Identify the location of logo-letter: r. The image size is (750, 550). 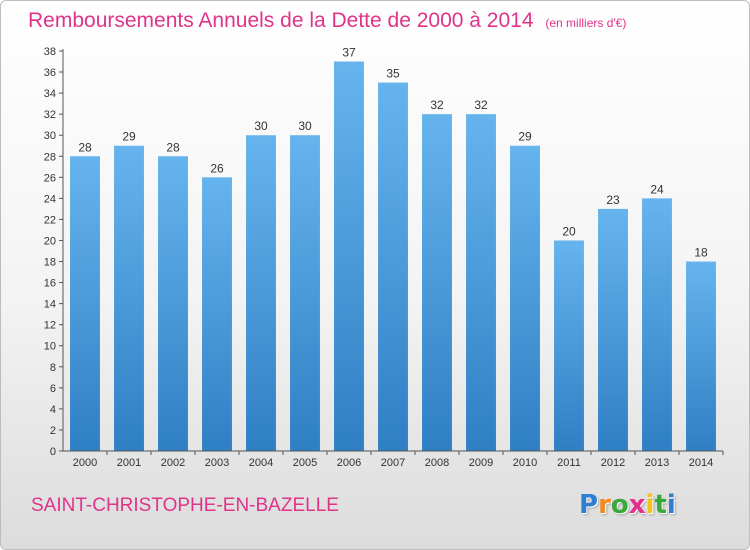
(604, 505).